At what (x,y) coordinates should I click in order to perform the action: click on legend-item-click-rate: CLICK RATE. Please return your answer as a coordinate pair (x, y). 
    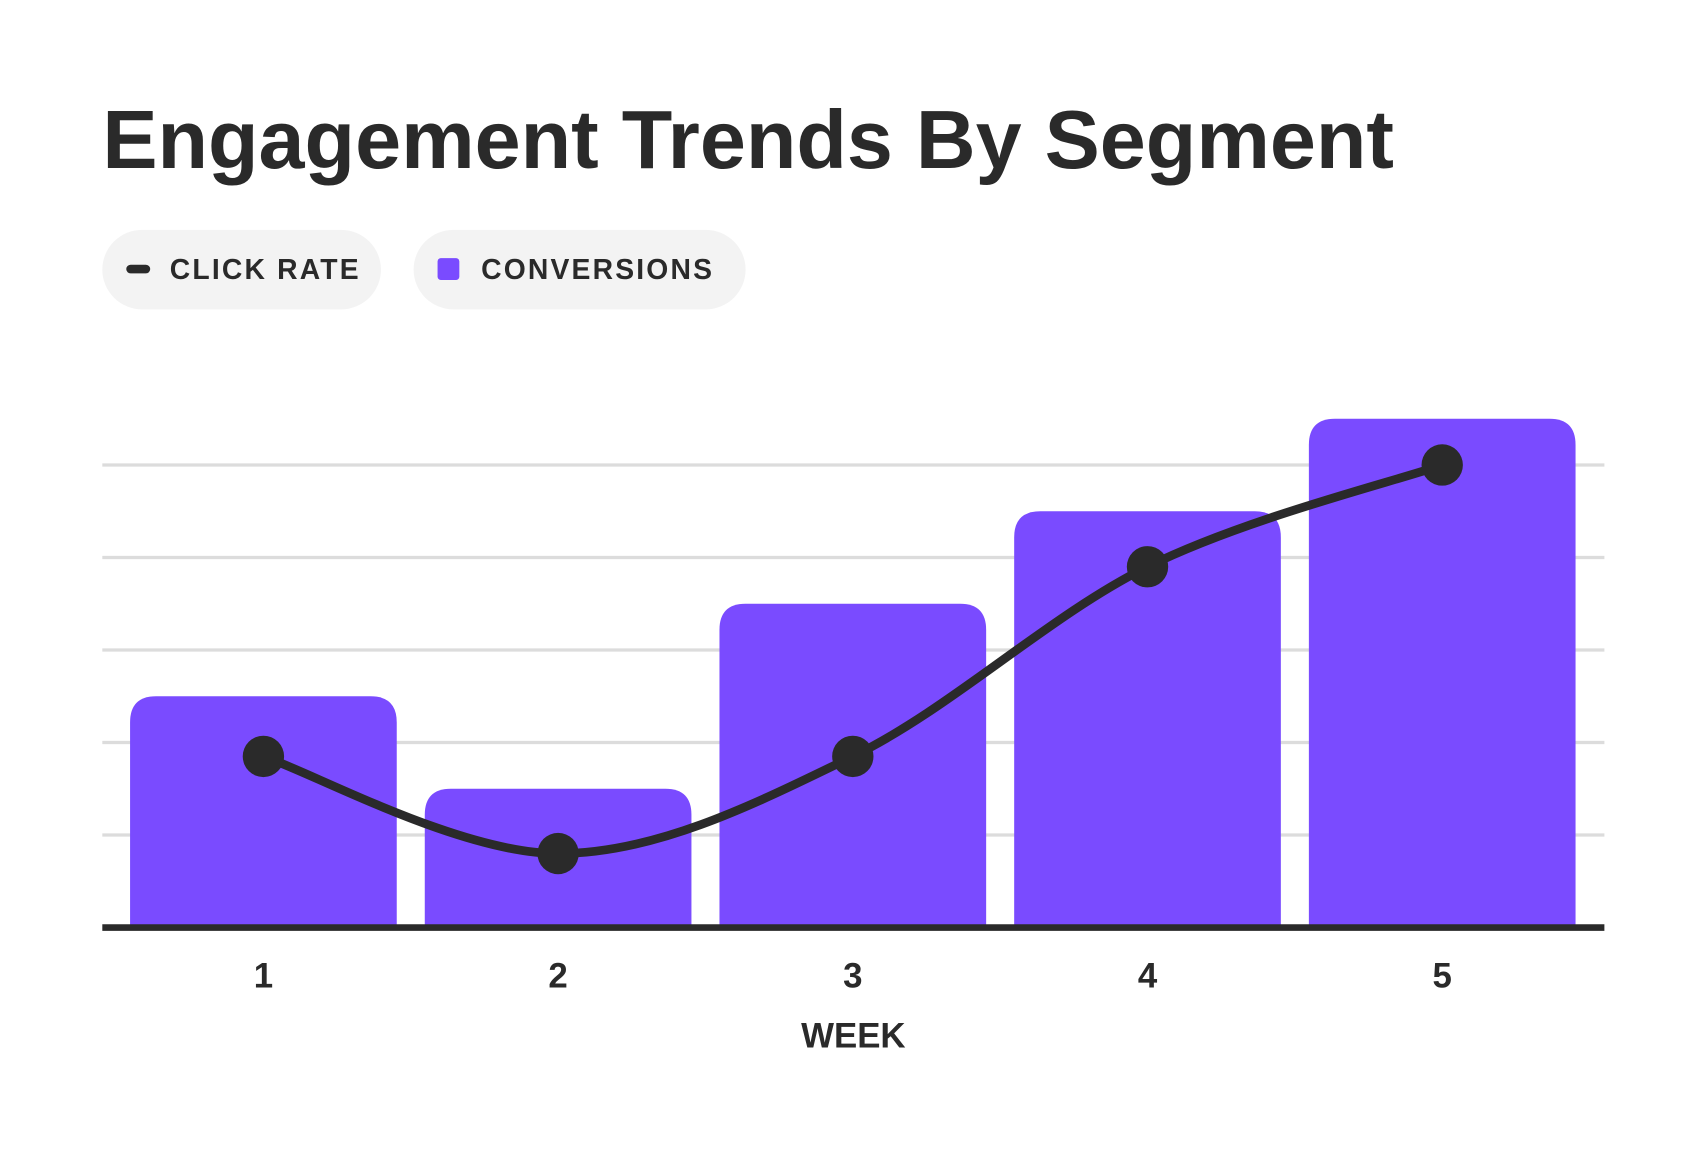
    Looking at the image, I should click on (241, 269).